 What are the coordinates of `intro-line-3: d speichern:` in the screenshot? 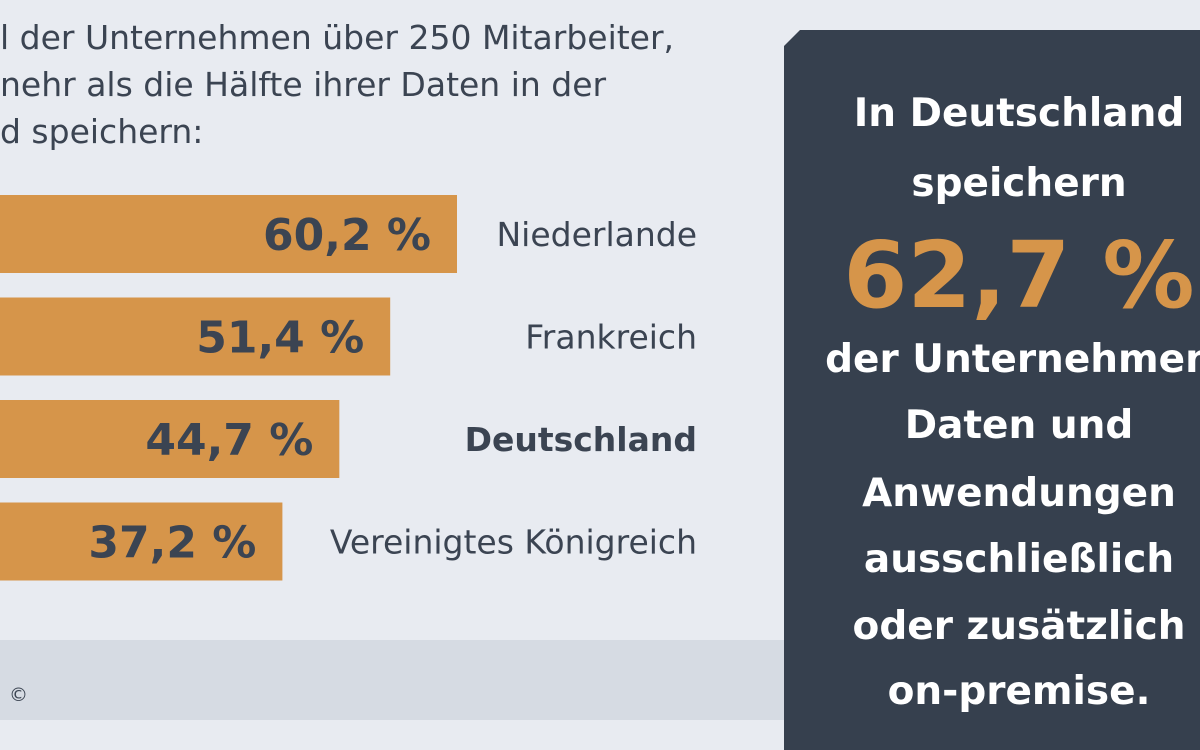 It's located at (102, 131).